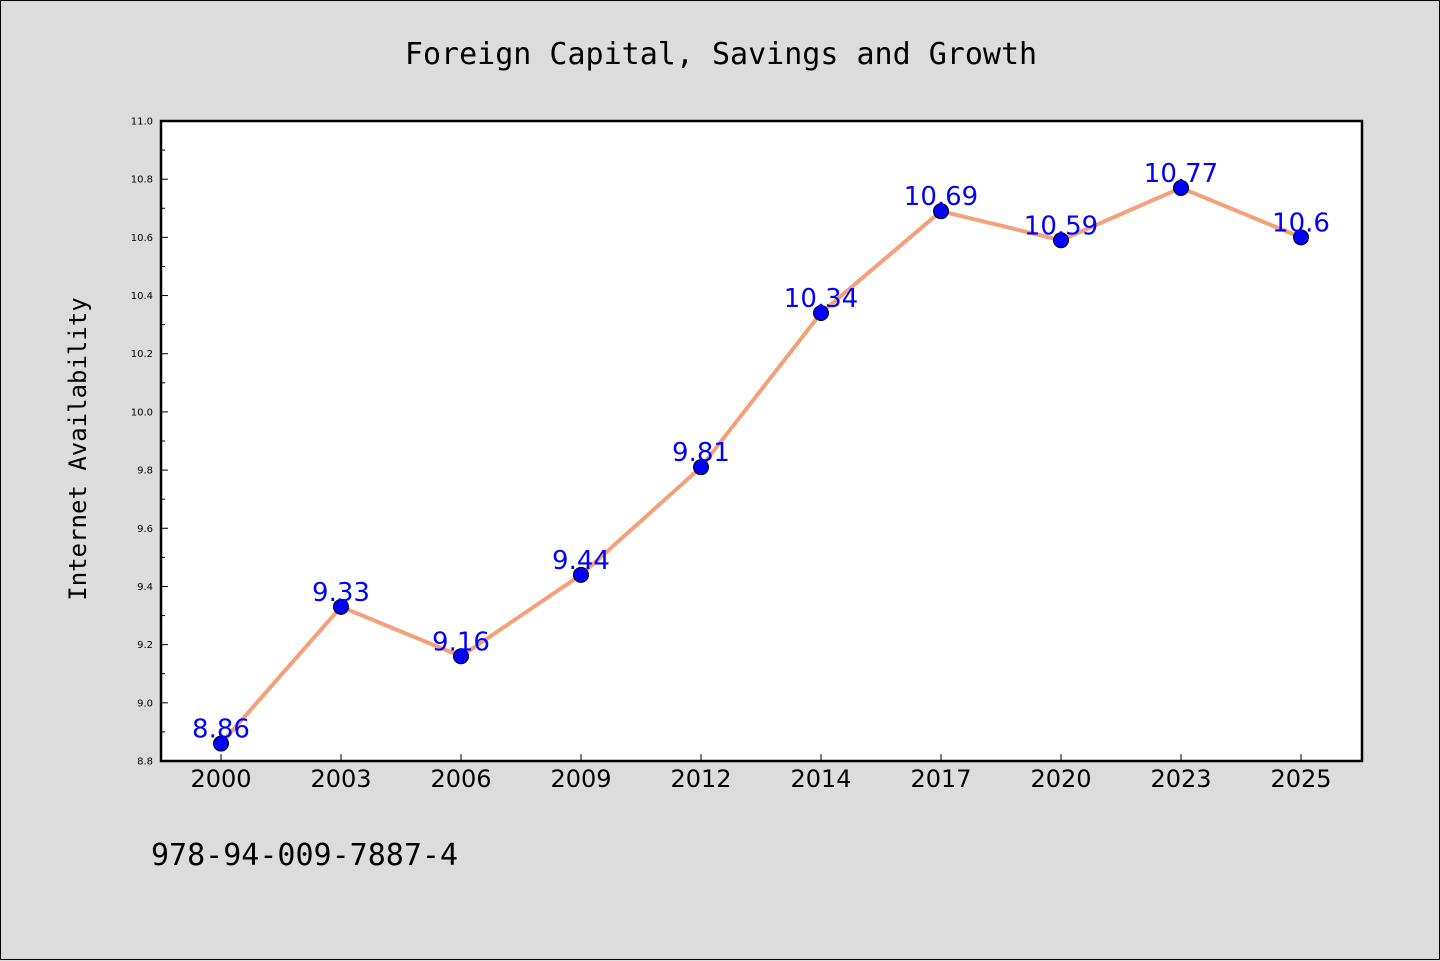 The image size is (1440, 961). What do you see at coordinates (580, 779) in the screenshot?
I see `x-tick-label: 2009` at bounding box center [580, 779].